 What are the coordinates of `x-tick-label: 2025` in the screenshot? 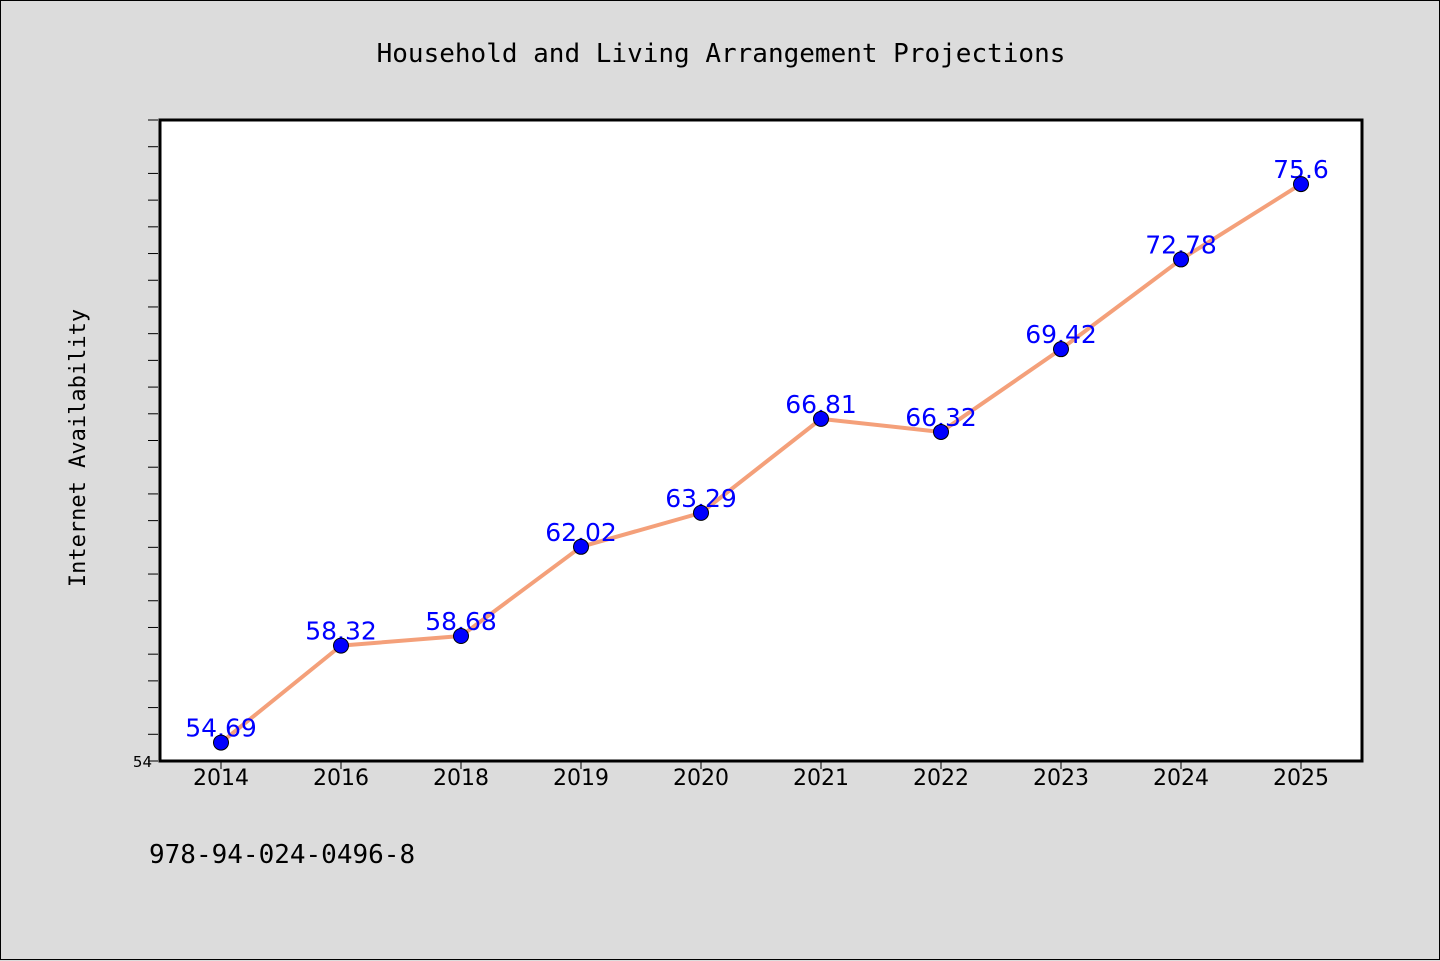 It's located at (1301, 778).